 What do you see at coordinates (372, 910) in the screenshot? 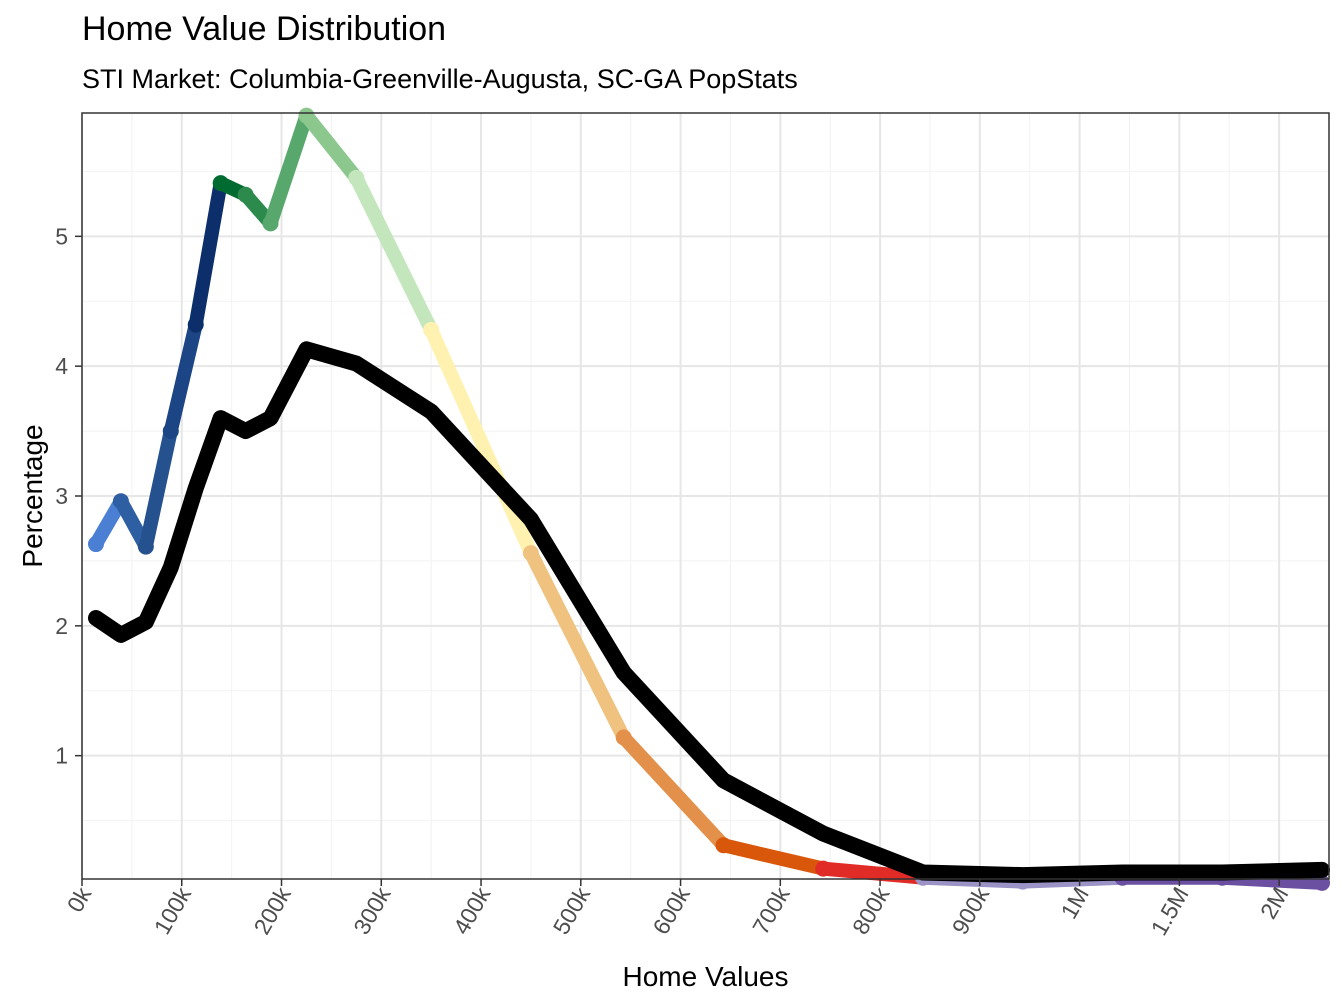
I see `x-tick-label: 300k` at bounding box center [372, 910].